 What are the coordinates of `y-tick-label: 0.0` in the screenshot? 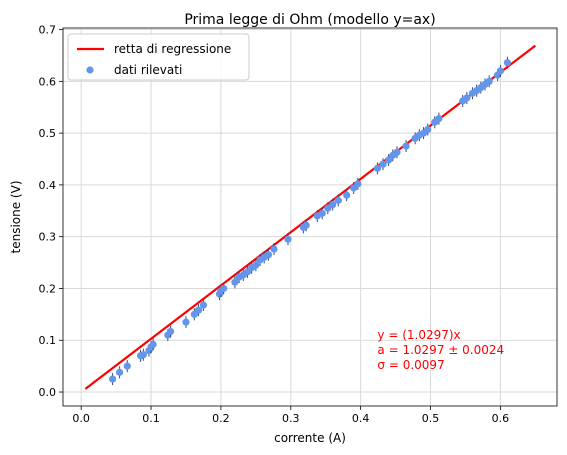 It's located at (48, 392).